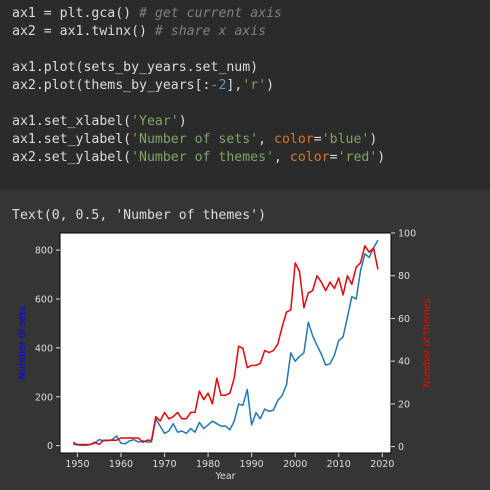 The height and width of the screenshot is (490, 490). I want to click on code-token: ax1.set_xlabel(, so click(72, 121).